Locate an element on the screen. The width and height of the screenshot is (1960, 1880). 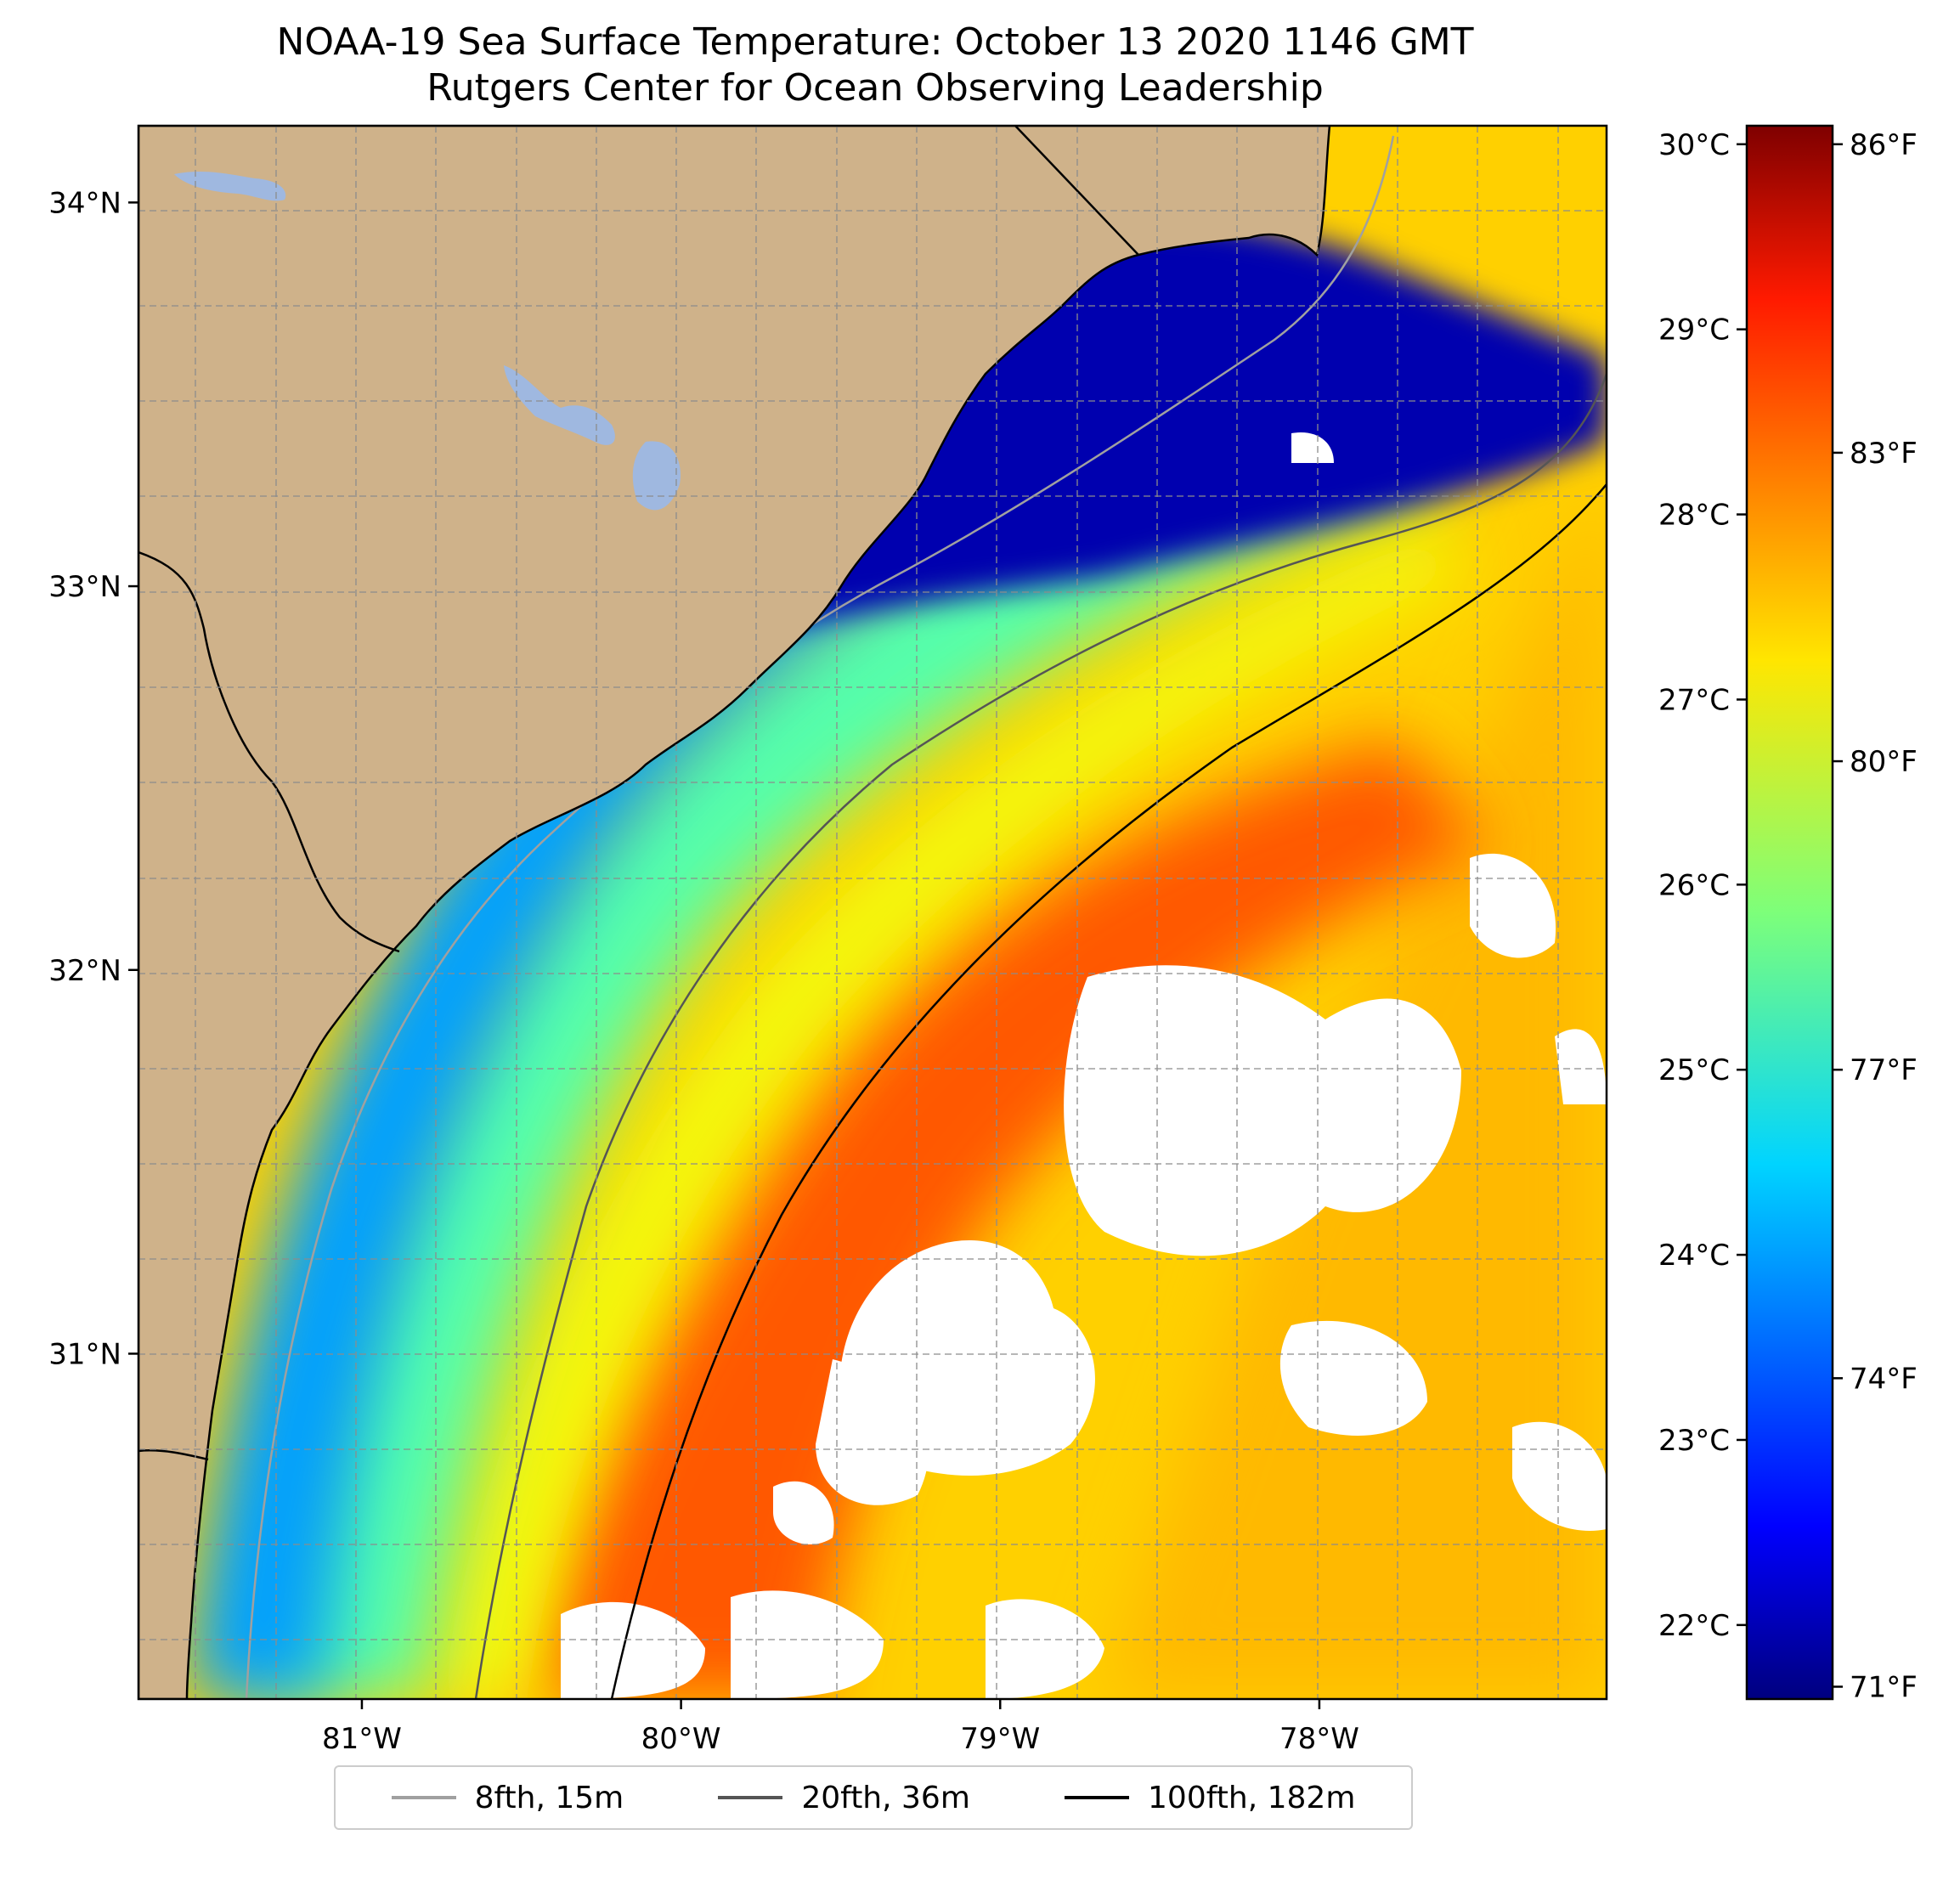
celsius-tick-label: 23°C is located at coordinates (1694, 1441).